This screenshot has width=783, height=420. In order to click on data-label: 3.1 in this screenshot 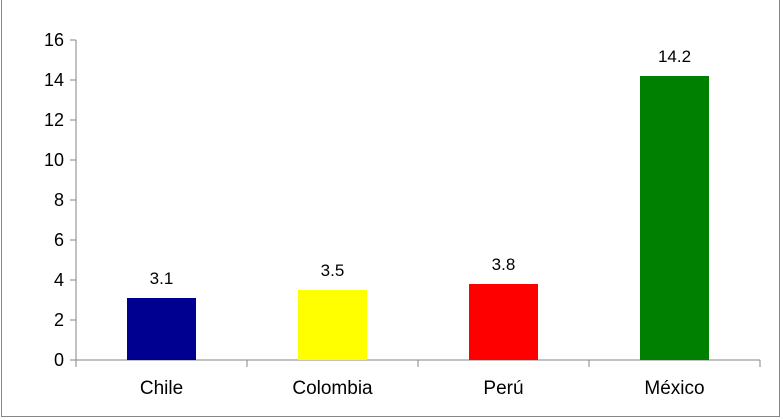, I will do `click(162, 278)`.